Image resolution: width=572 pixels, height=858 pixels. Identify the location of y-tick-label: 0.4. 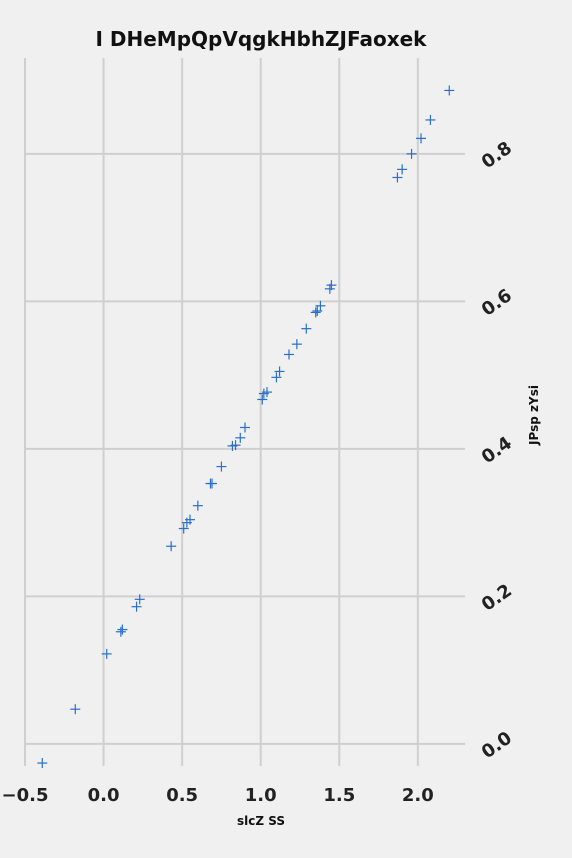
(497, 450).